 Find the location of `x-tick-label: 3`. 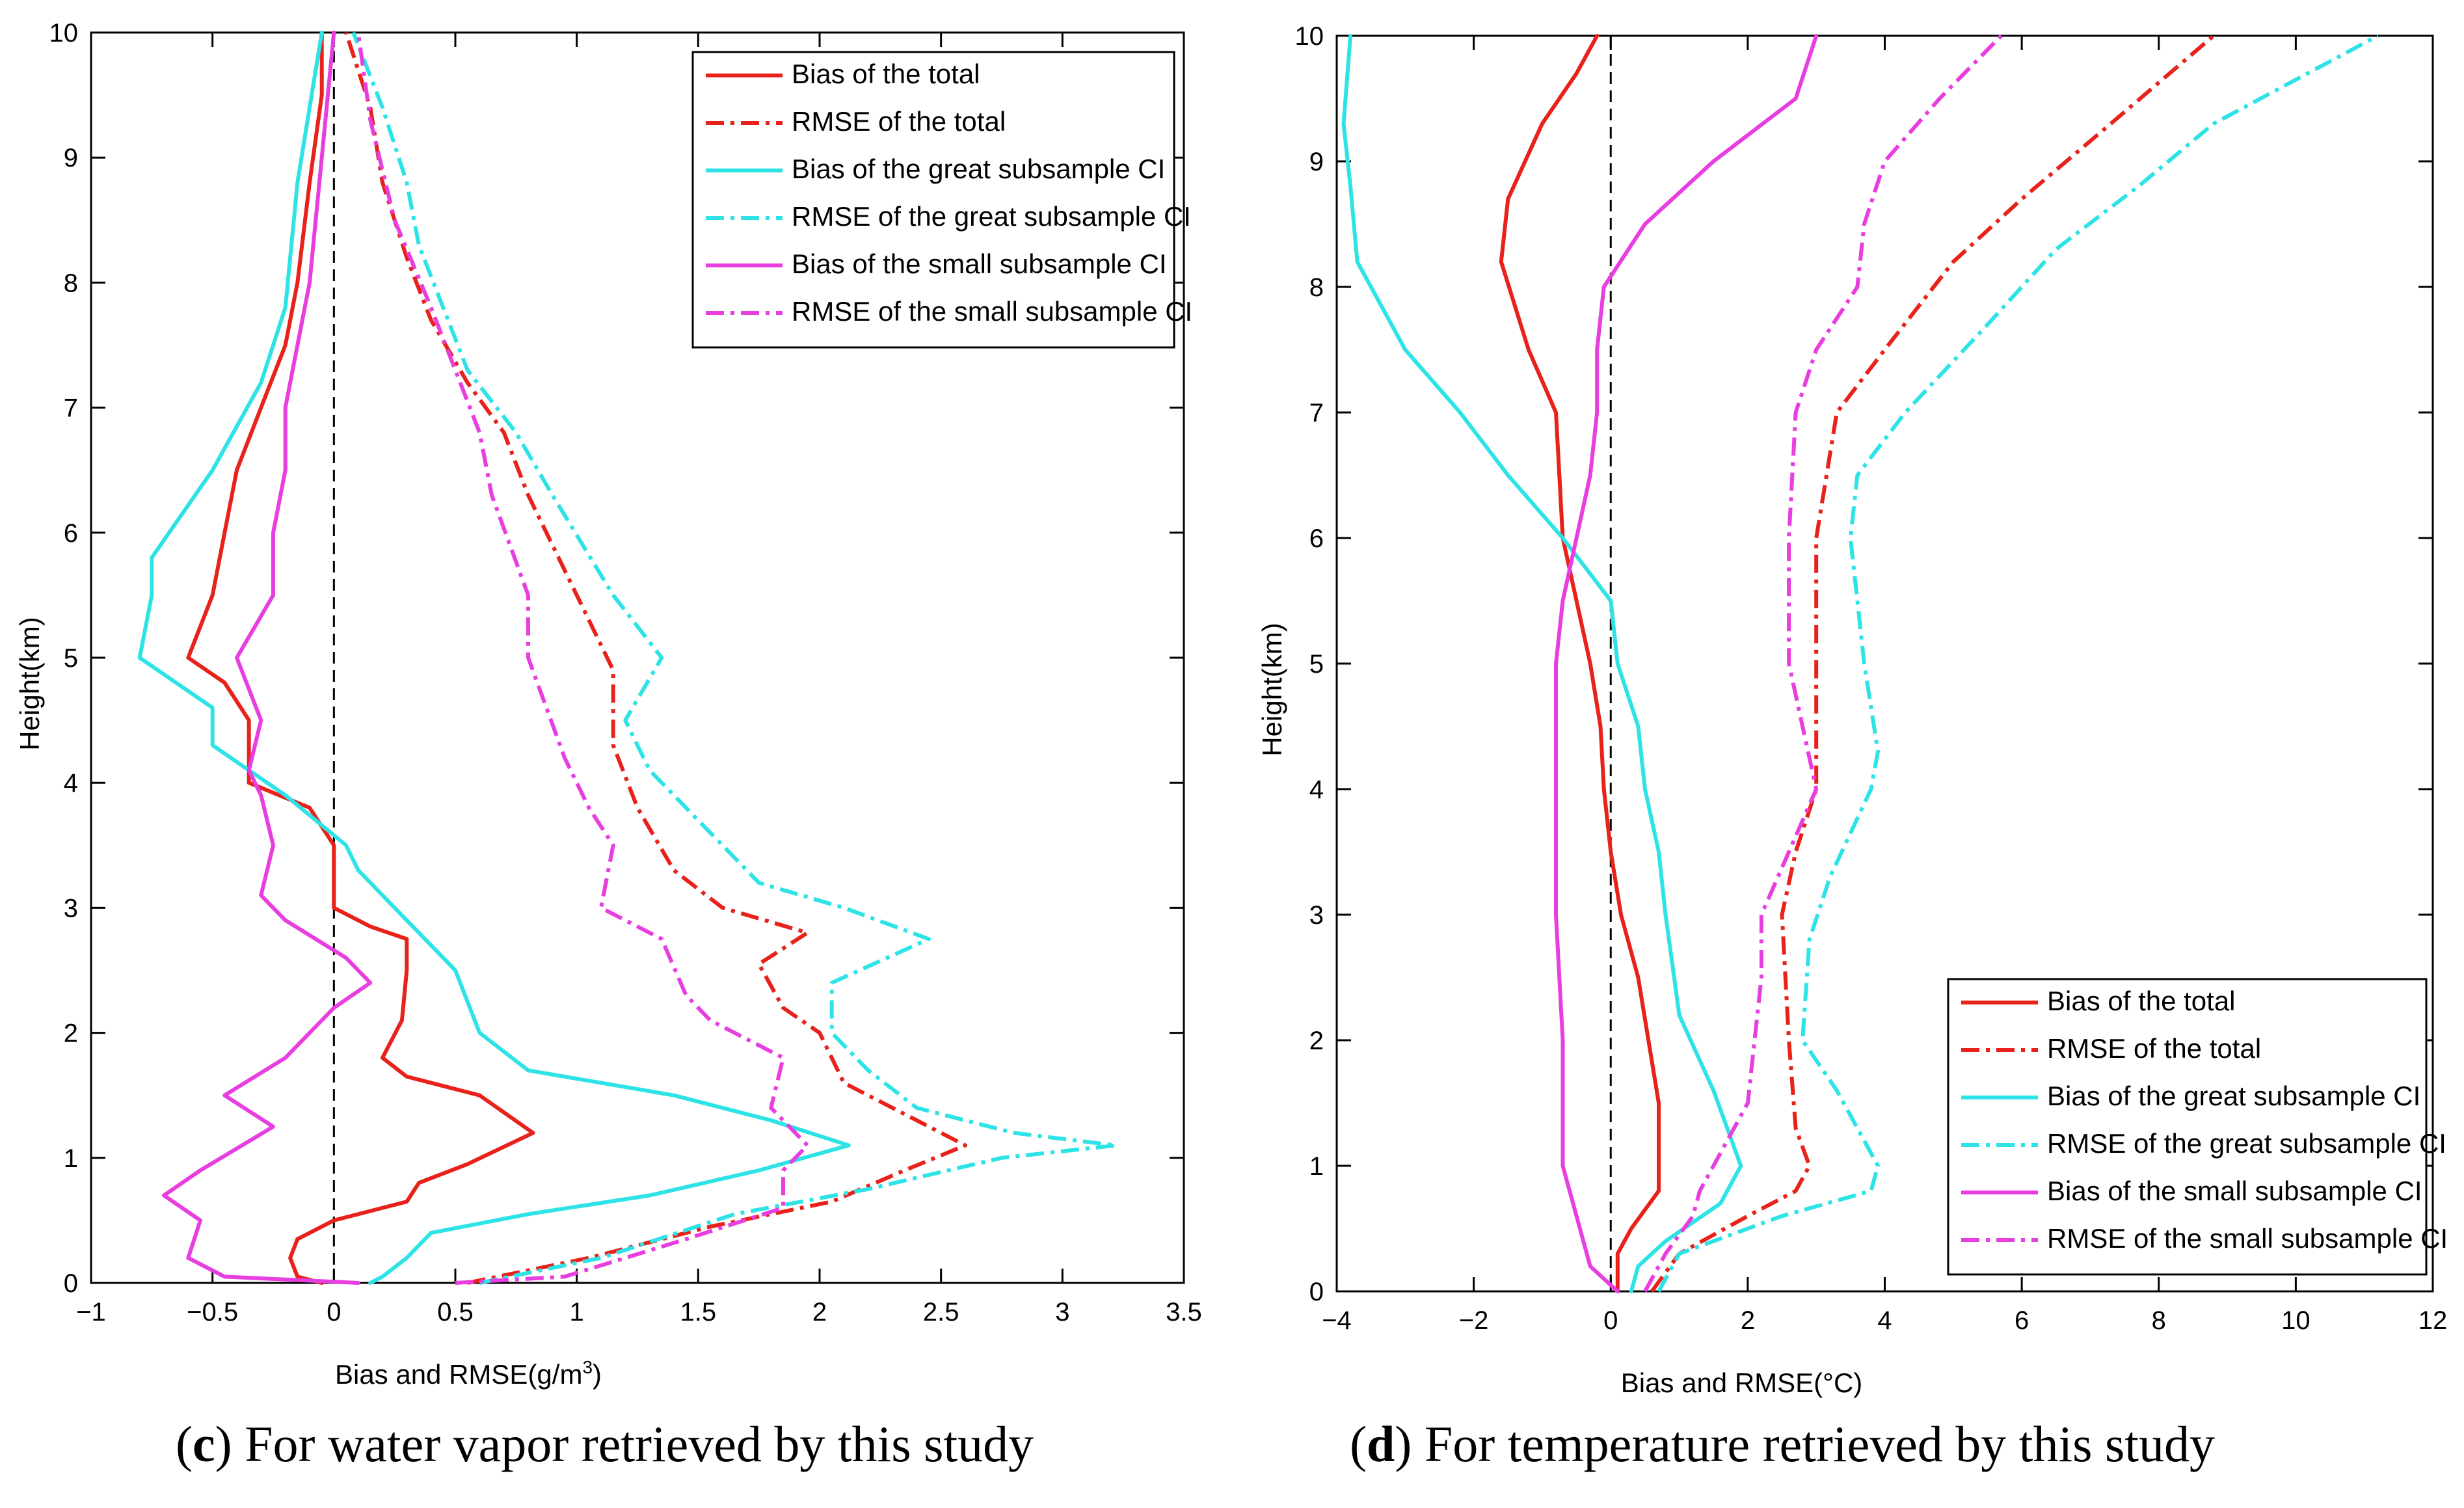

x-tick-label: 3 is located at coordinates (1062, 1312).